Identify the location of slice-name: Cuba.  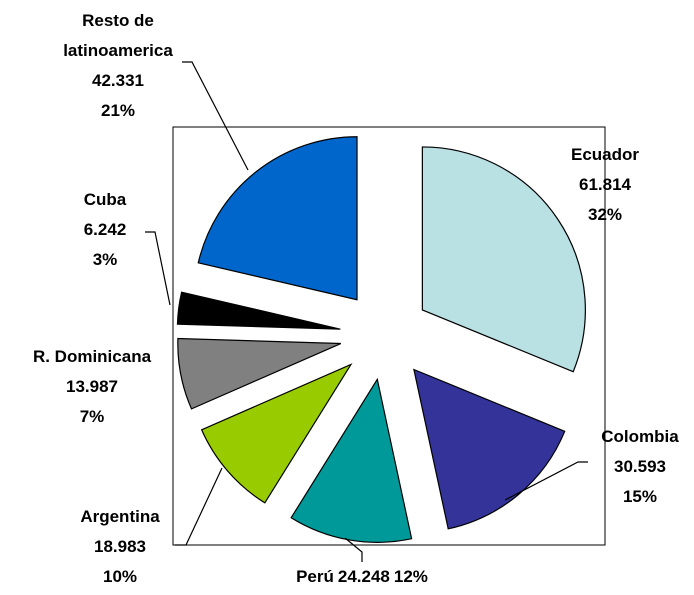
(105, 199).